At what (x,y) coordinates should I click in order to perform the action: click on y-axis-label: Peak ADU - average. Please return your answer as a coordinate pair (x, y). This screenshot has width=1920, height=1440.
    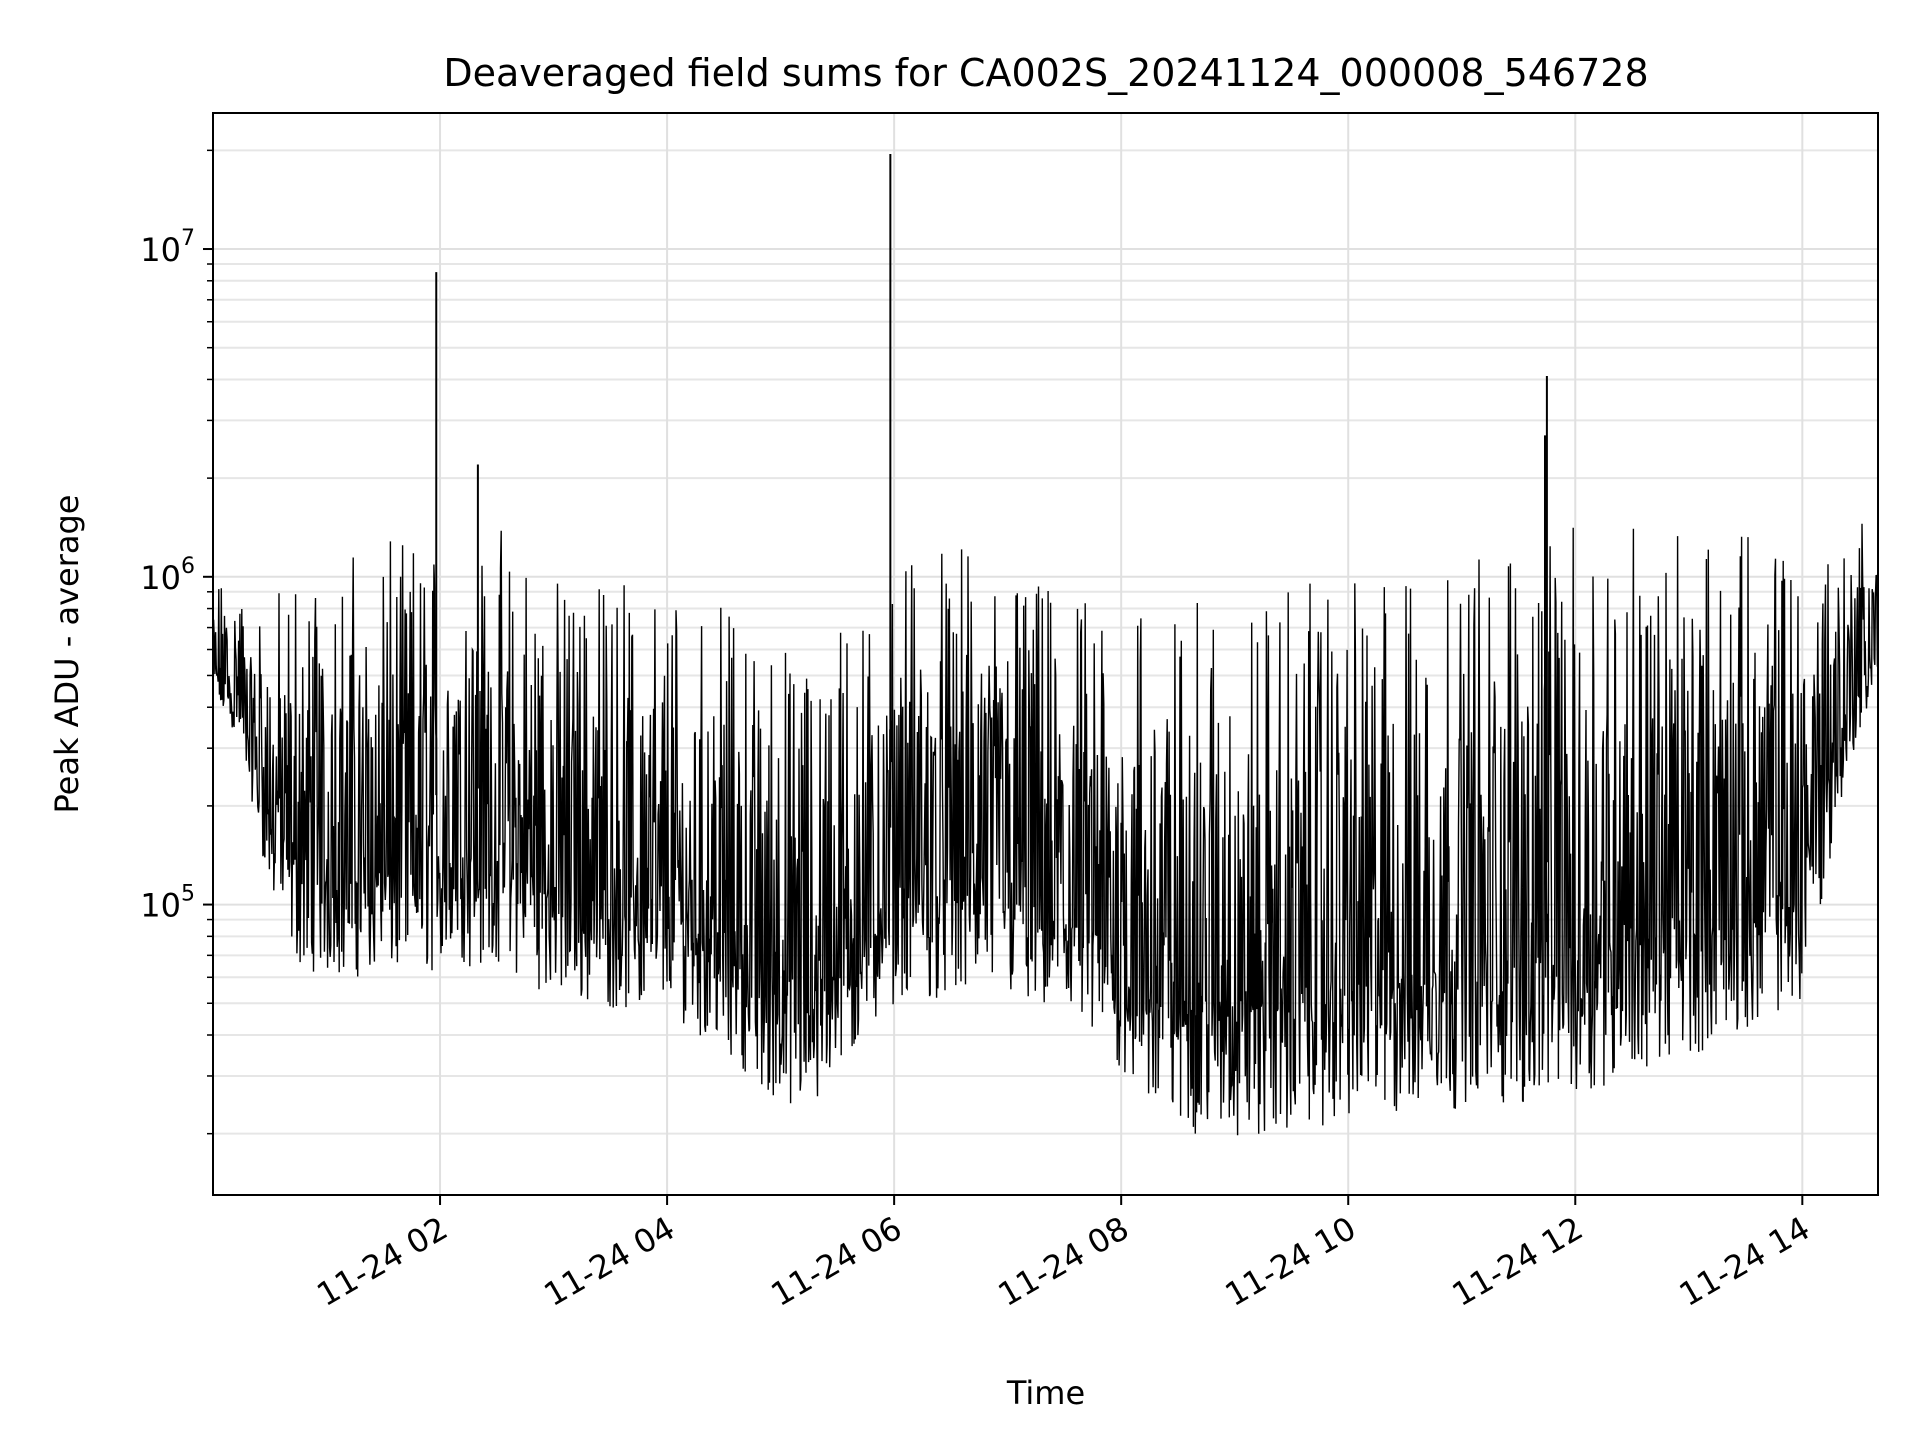
    Looking at the image, I should click on (67, 654).